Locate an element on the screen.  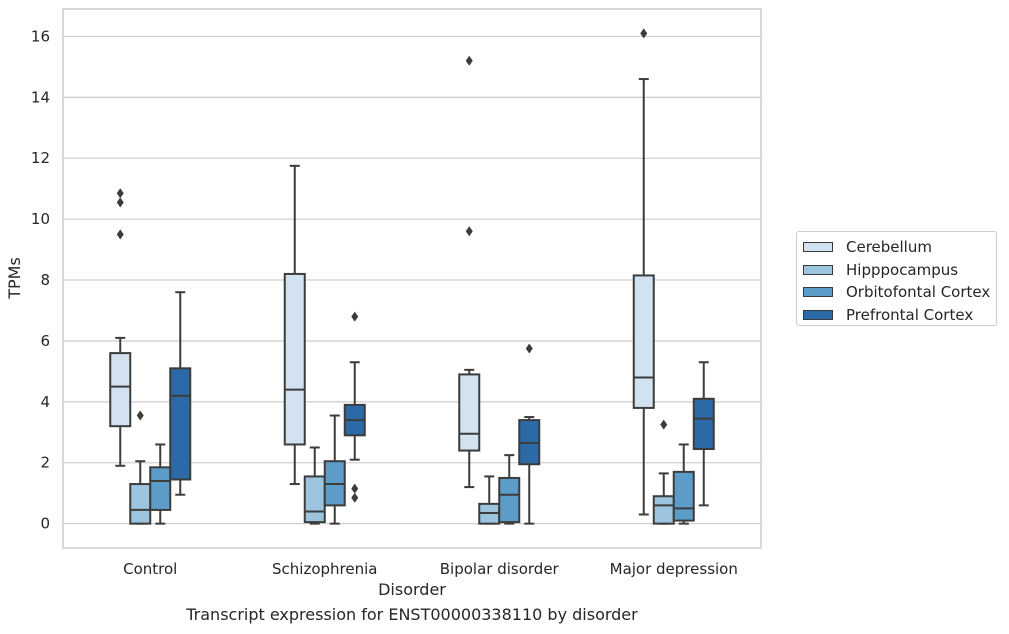
x-axis-label: Disorder is located at coordinates (412, 589).